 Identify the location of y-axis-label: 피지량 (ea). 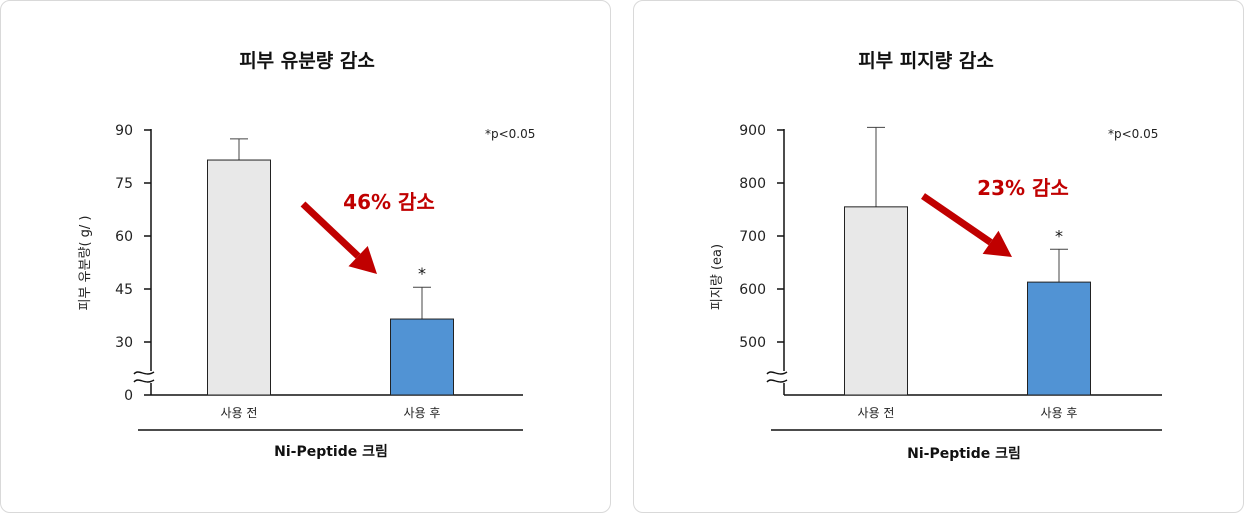
(717, 277).